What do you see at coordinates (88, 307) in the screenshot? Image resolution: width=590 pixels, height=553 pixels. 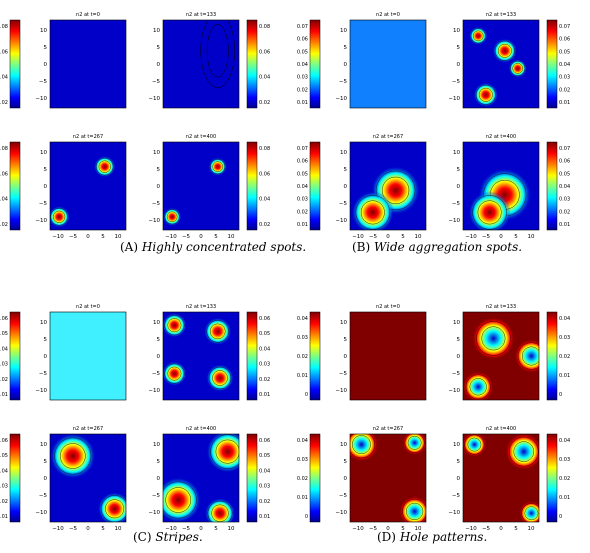 I see `subplot-title: n2 at t=0` at bounding box center [88, 307].